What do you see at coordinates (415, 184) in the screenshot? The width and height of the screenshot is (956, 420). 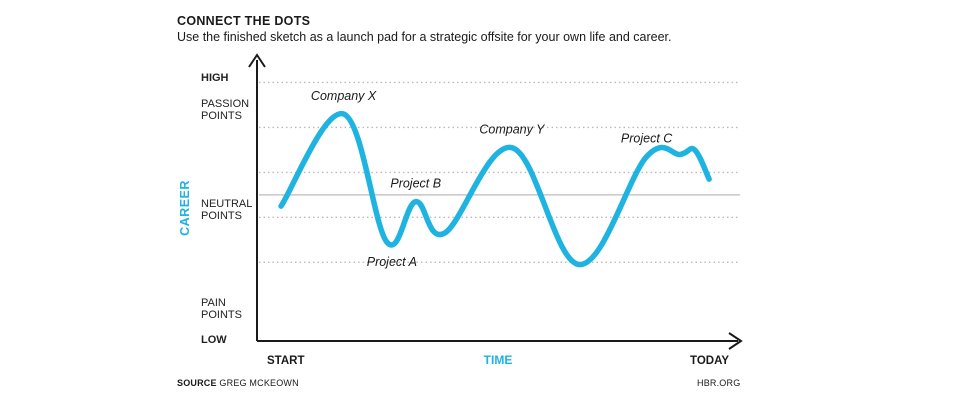 I see `annotation-project-b: Project B` at bounding box center [415, 184].